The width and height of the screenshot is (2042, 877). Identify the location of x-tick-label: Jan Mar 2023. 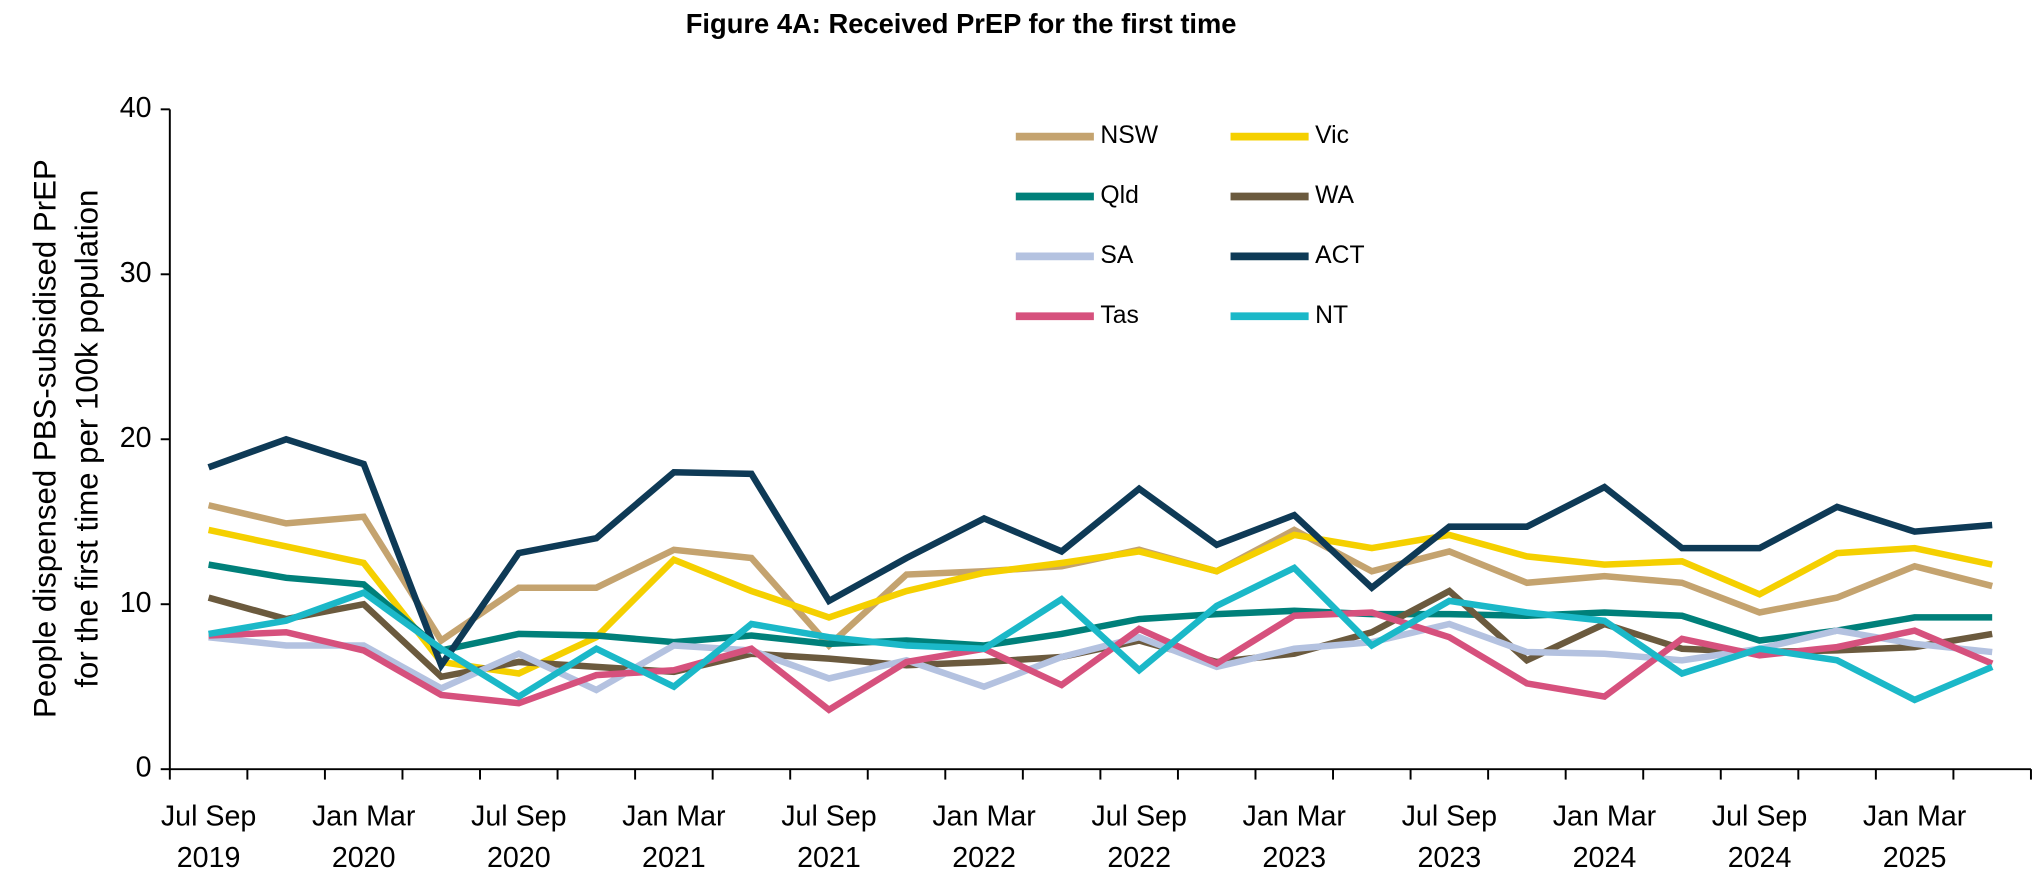
(1295, 836).